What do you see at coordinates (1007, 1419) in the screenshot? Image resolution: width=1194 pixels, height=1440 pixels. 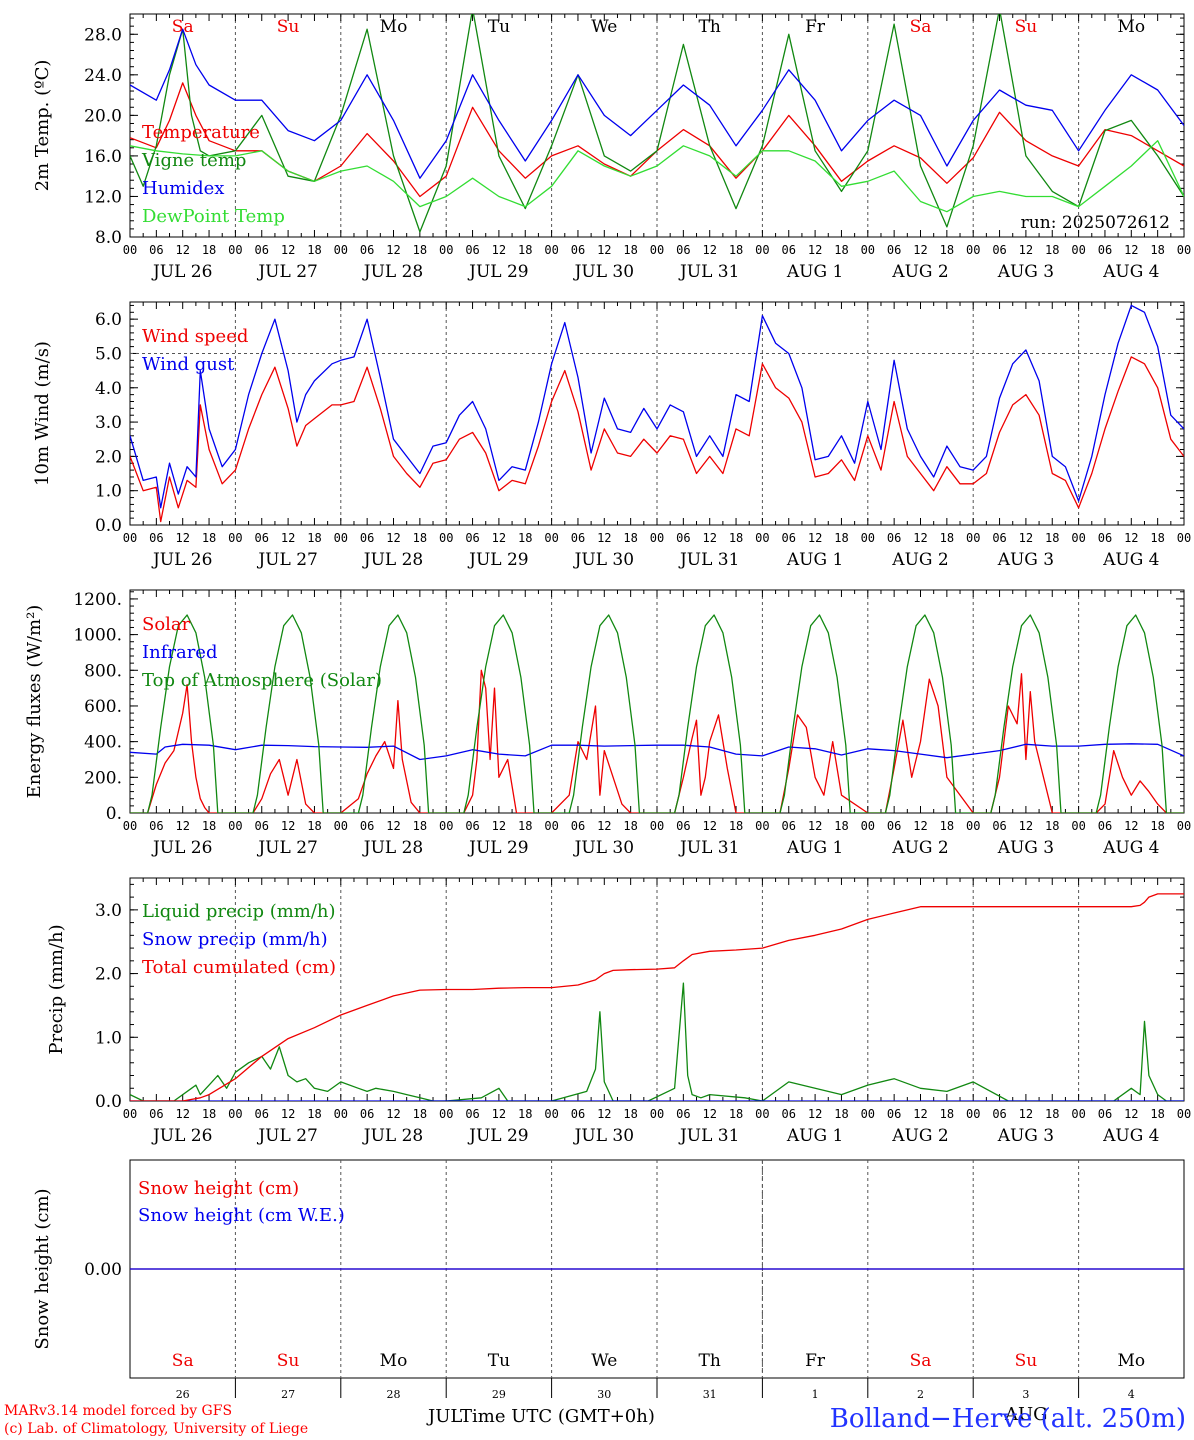 I see `station-name: Bolland−Herve (alt. 250m)` at bounding box center [1007, 1419].